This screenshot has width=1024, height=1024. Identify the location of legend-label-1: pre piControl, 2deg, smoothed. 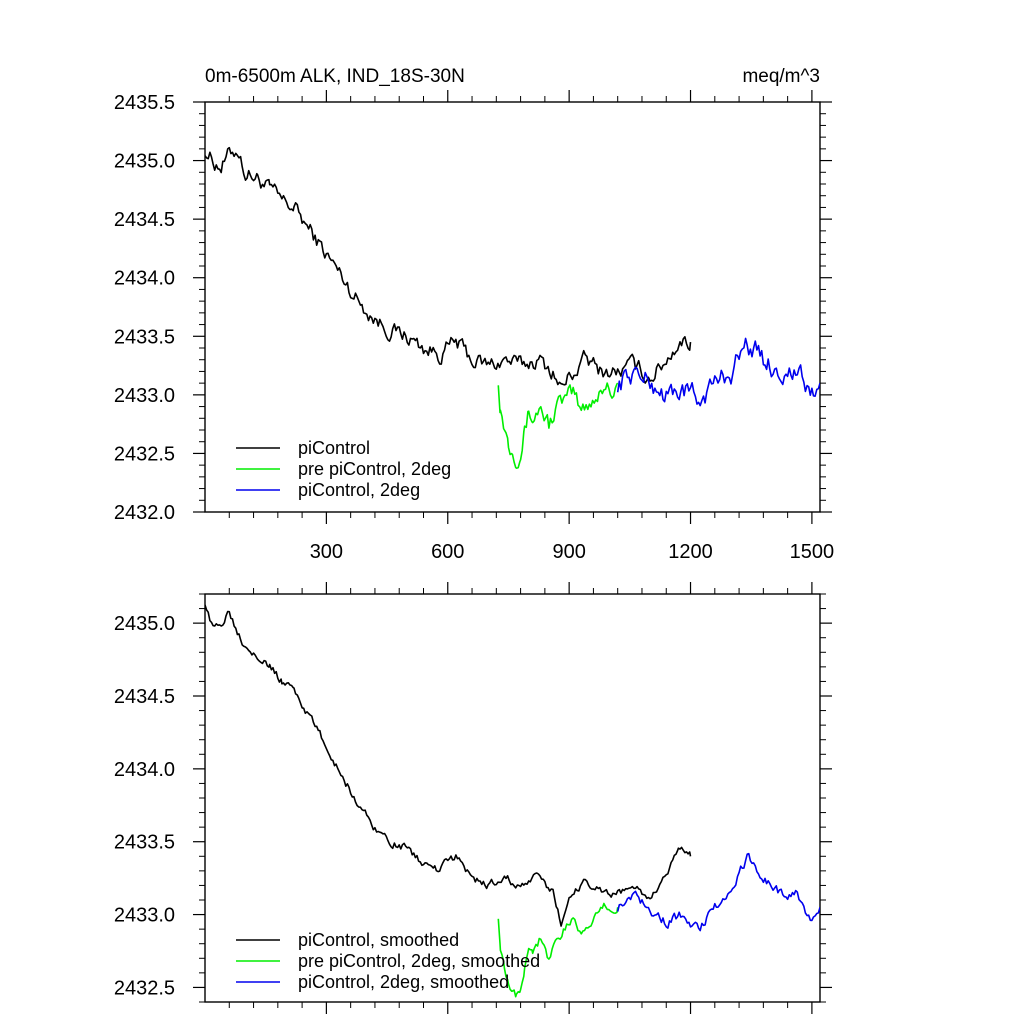
(419, 961).